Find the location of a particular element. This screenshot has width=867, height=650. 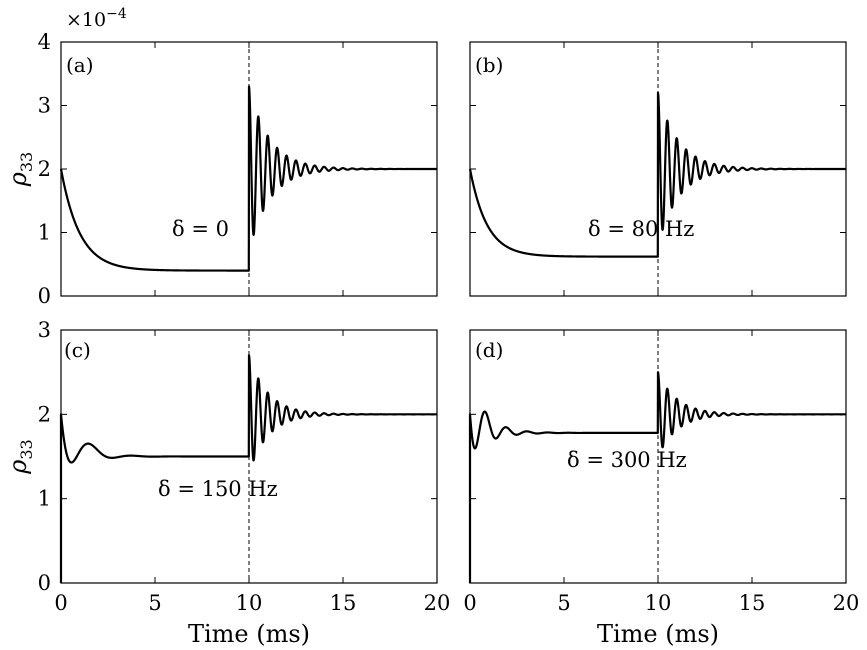

detuning-annotation: δ = 80 Hz is located at coordinates (641, 229).